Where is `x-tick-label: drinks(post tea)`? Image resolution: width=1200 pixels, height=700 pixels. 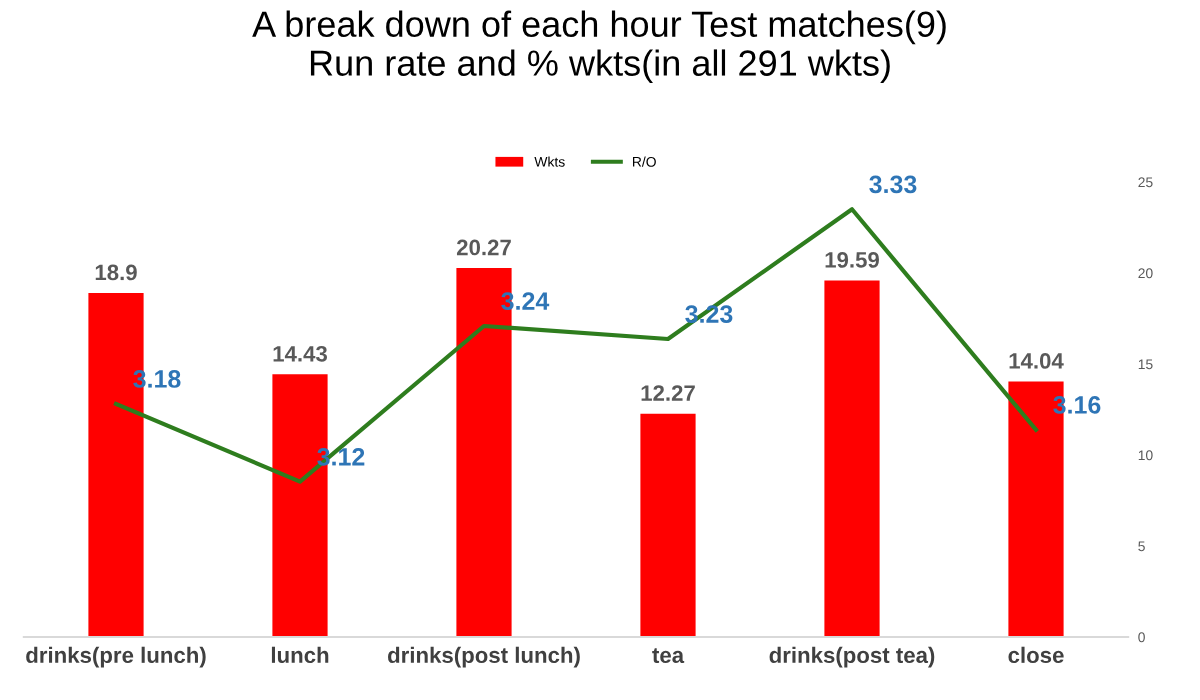
x-tick-label: drinks(post tea) is located at coordinates (852, 657).